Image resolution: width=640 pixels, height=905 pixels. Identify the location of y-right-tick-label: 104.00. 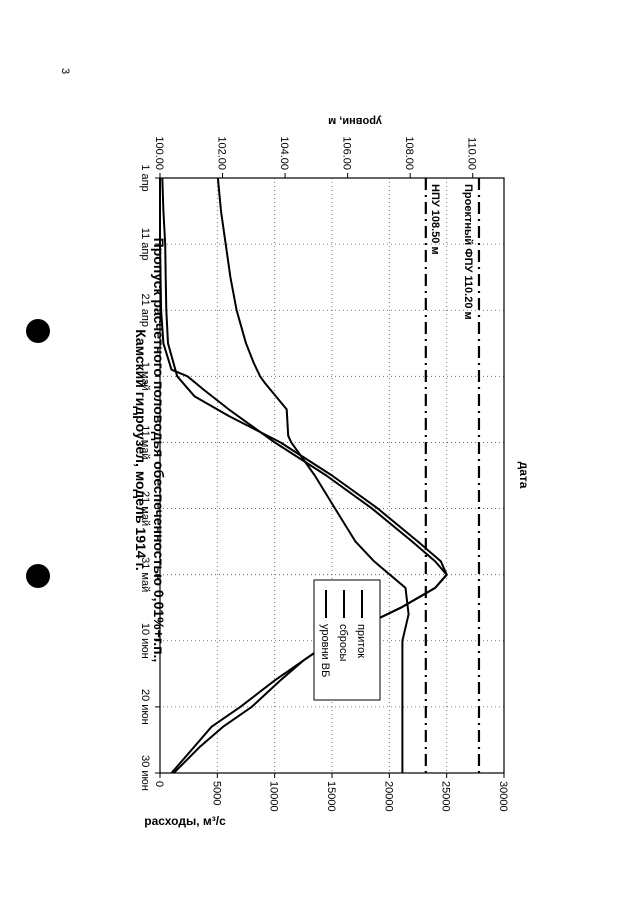
(284, 153).